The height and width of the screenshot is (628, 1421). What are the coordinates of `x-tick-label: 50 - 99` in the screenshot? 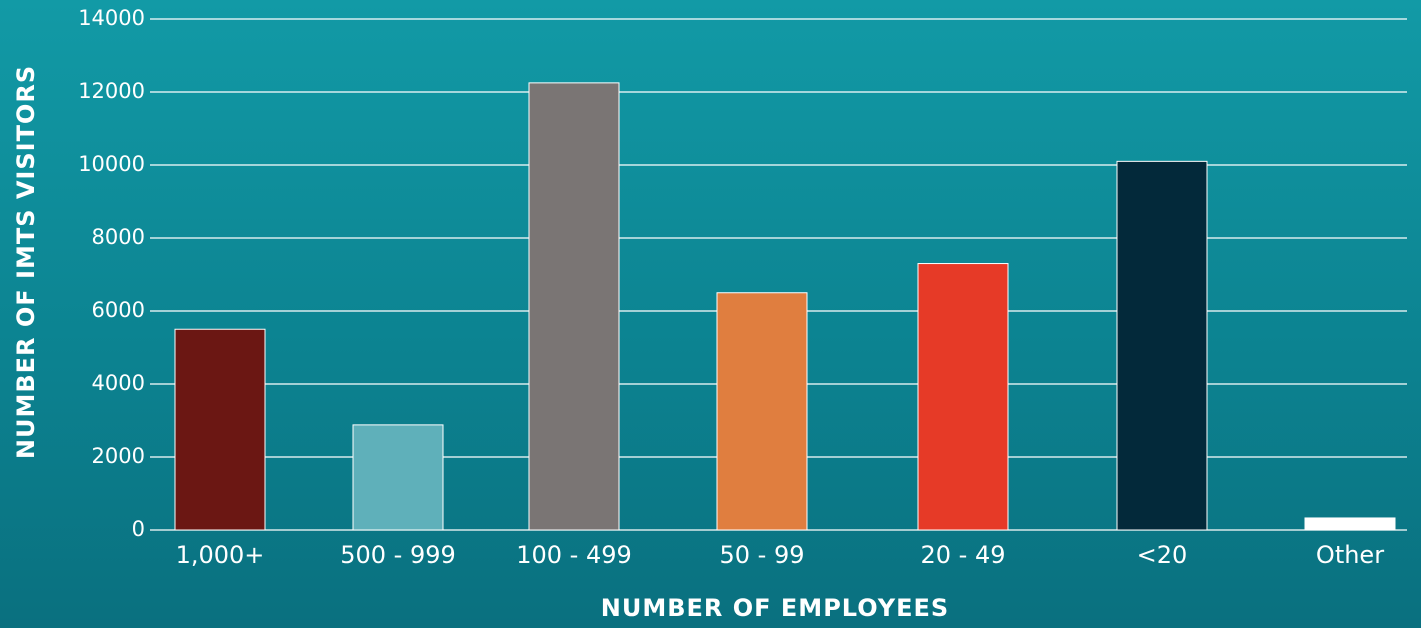 It's located at (762, 555).